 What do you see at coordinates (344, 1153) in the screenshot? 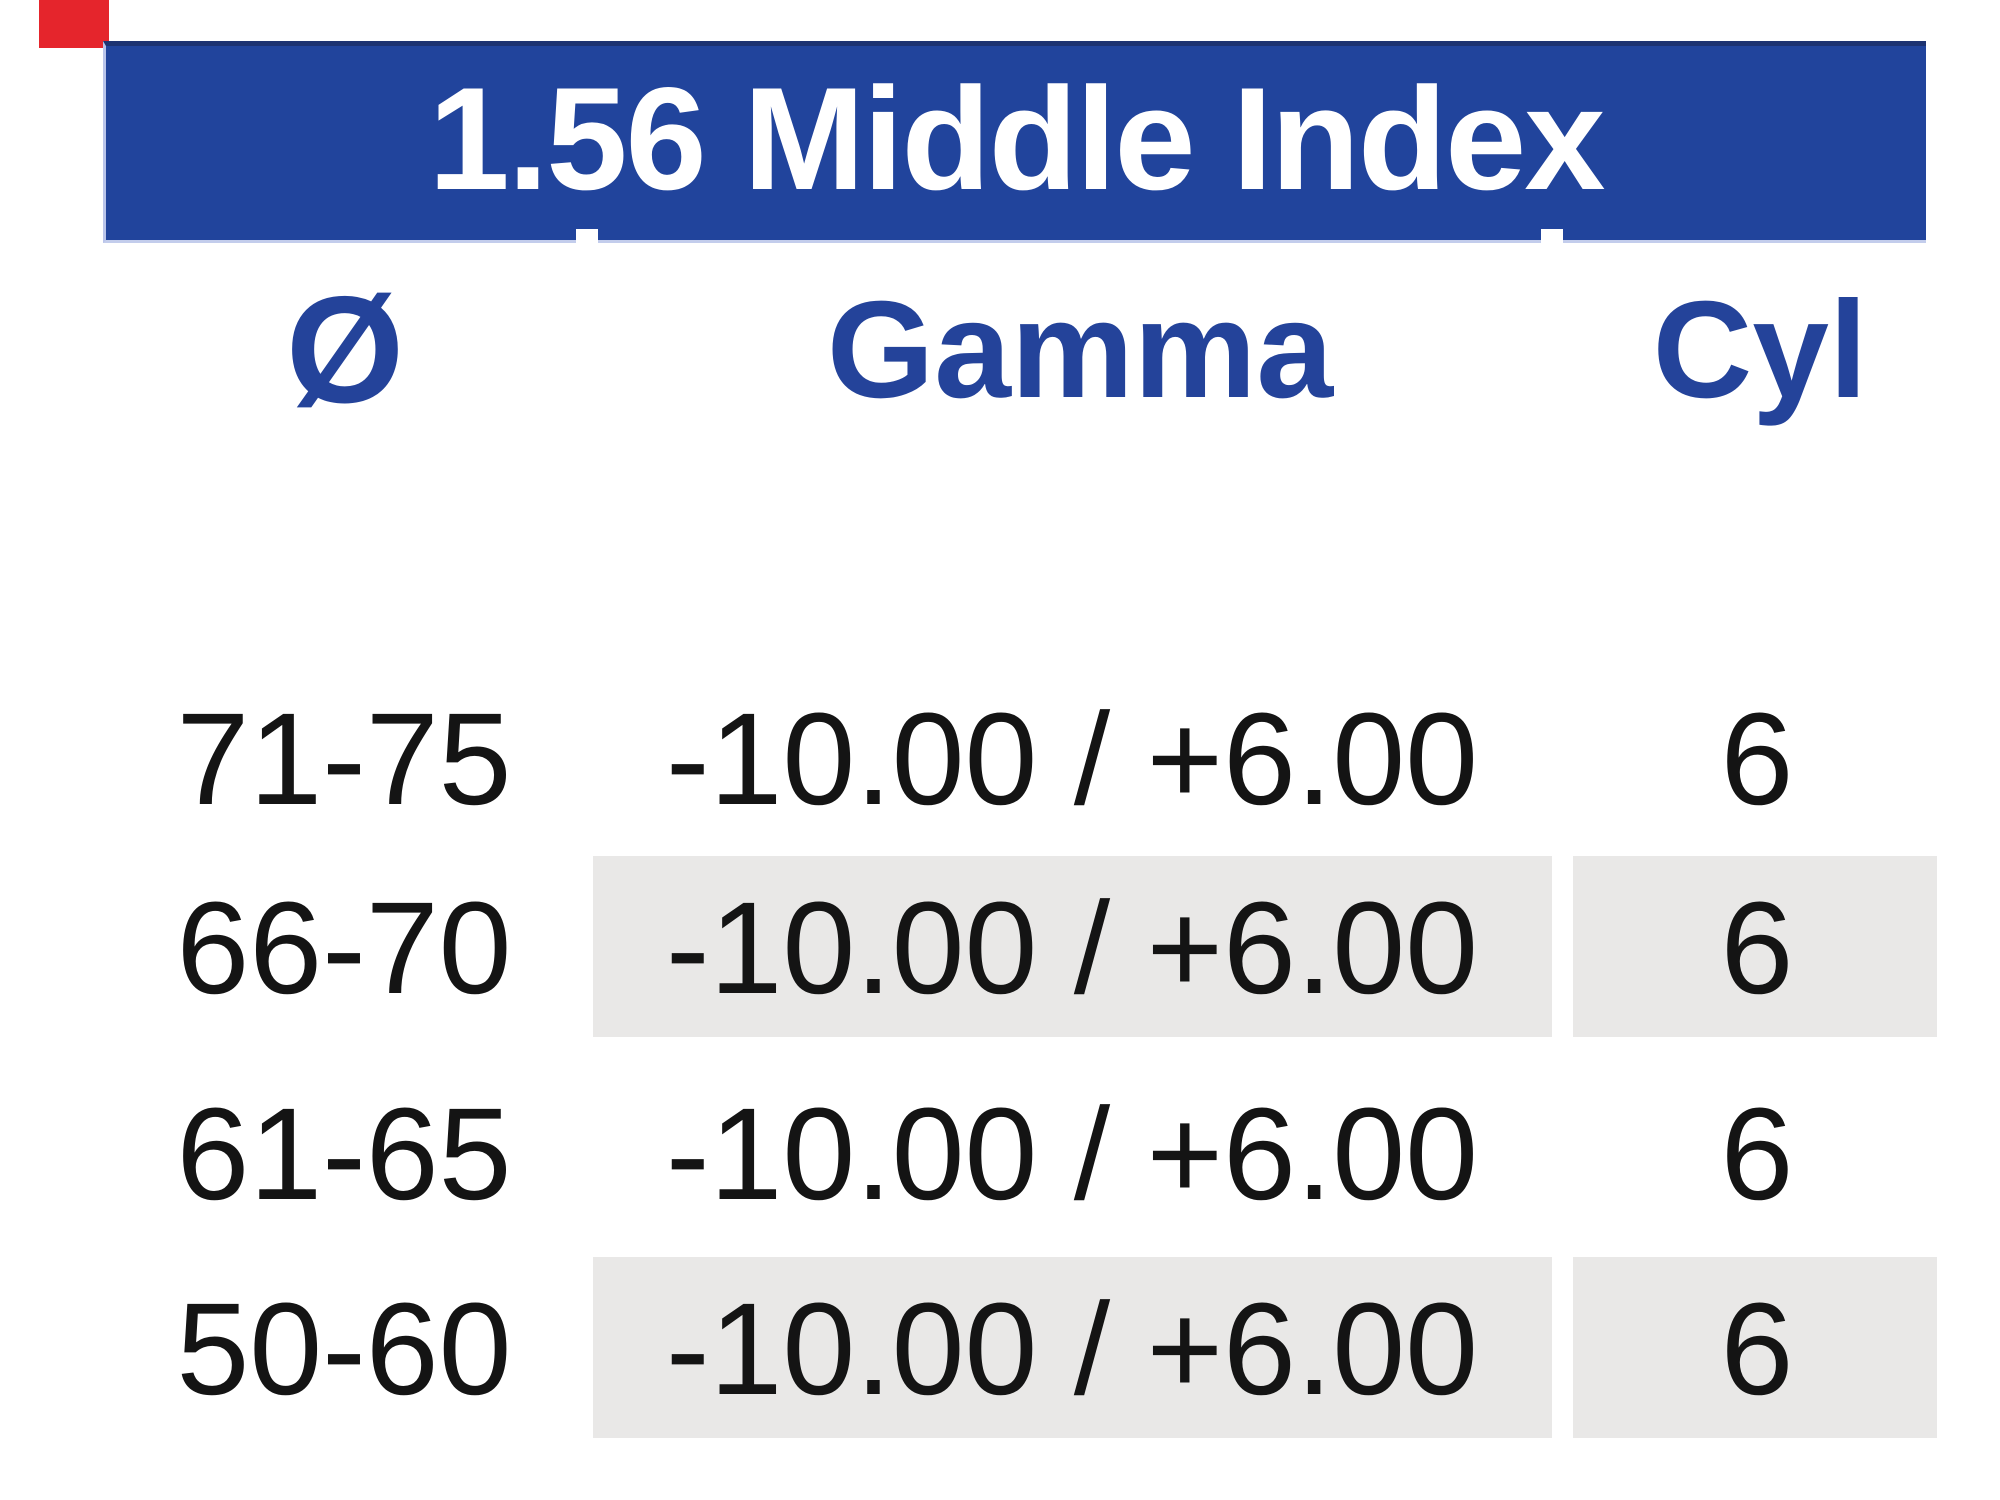
I see `diameter-cell: 61-65` at bounding box center [344, 1153].